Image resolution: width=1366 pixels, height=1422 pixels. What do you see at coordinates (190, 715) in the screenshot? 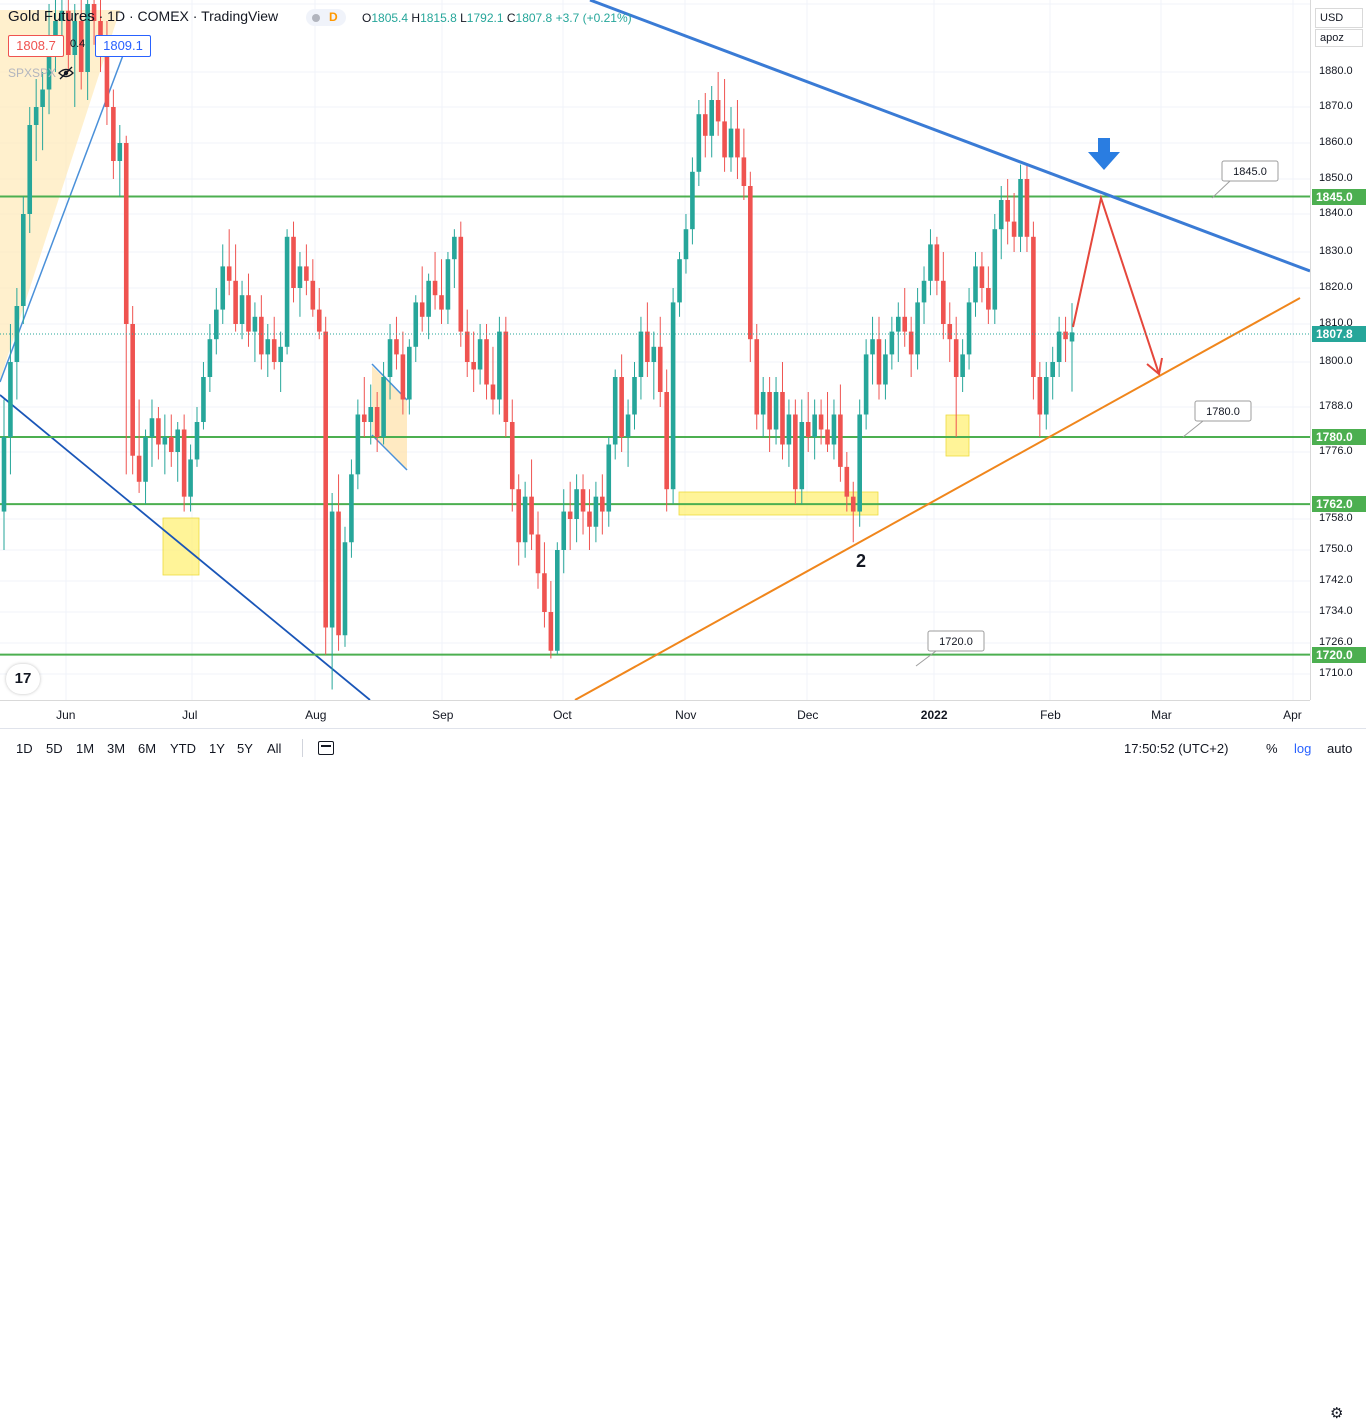
I see `time-tick-label: Jul` at bounding box center [190, 715].